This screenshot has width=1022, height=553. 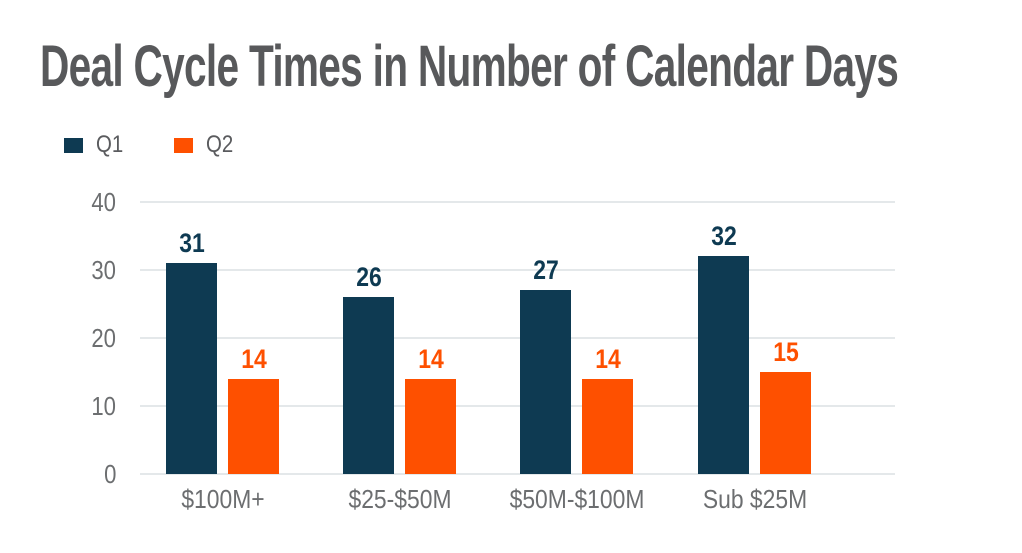 What do you see at coordinates (607, 358) in the screenshot?
I see `value-label-q2-3: 14` at bounding box center [607, 358].